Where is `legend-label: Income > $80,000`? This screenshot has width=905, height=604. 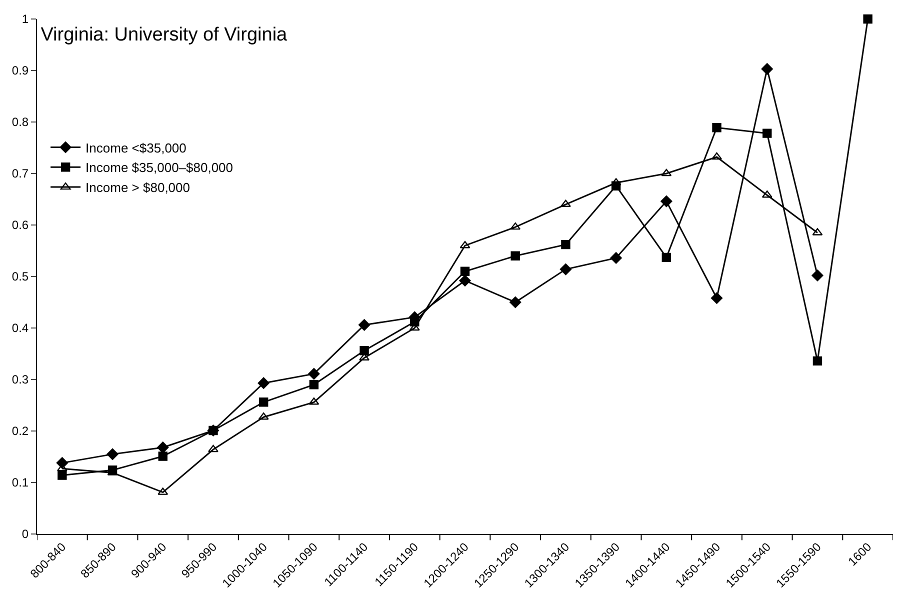 legend-label: Income > $80,000 is located at coordinates (138, 188).